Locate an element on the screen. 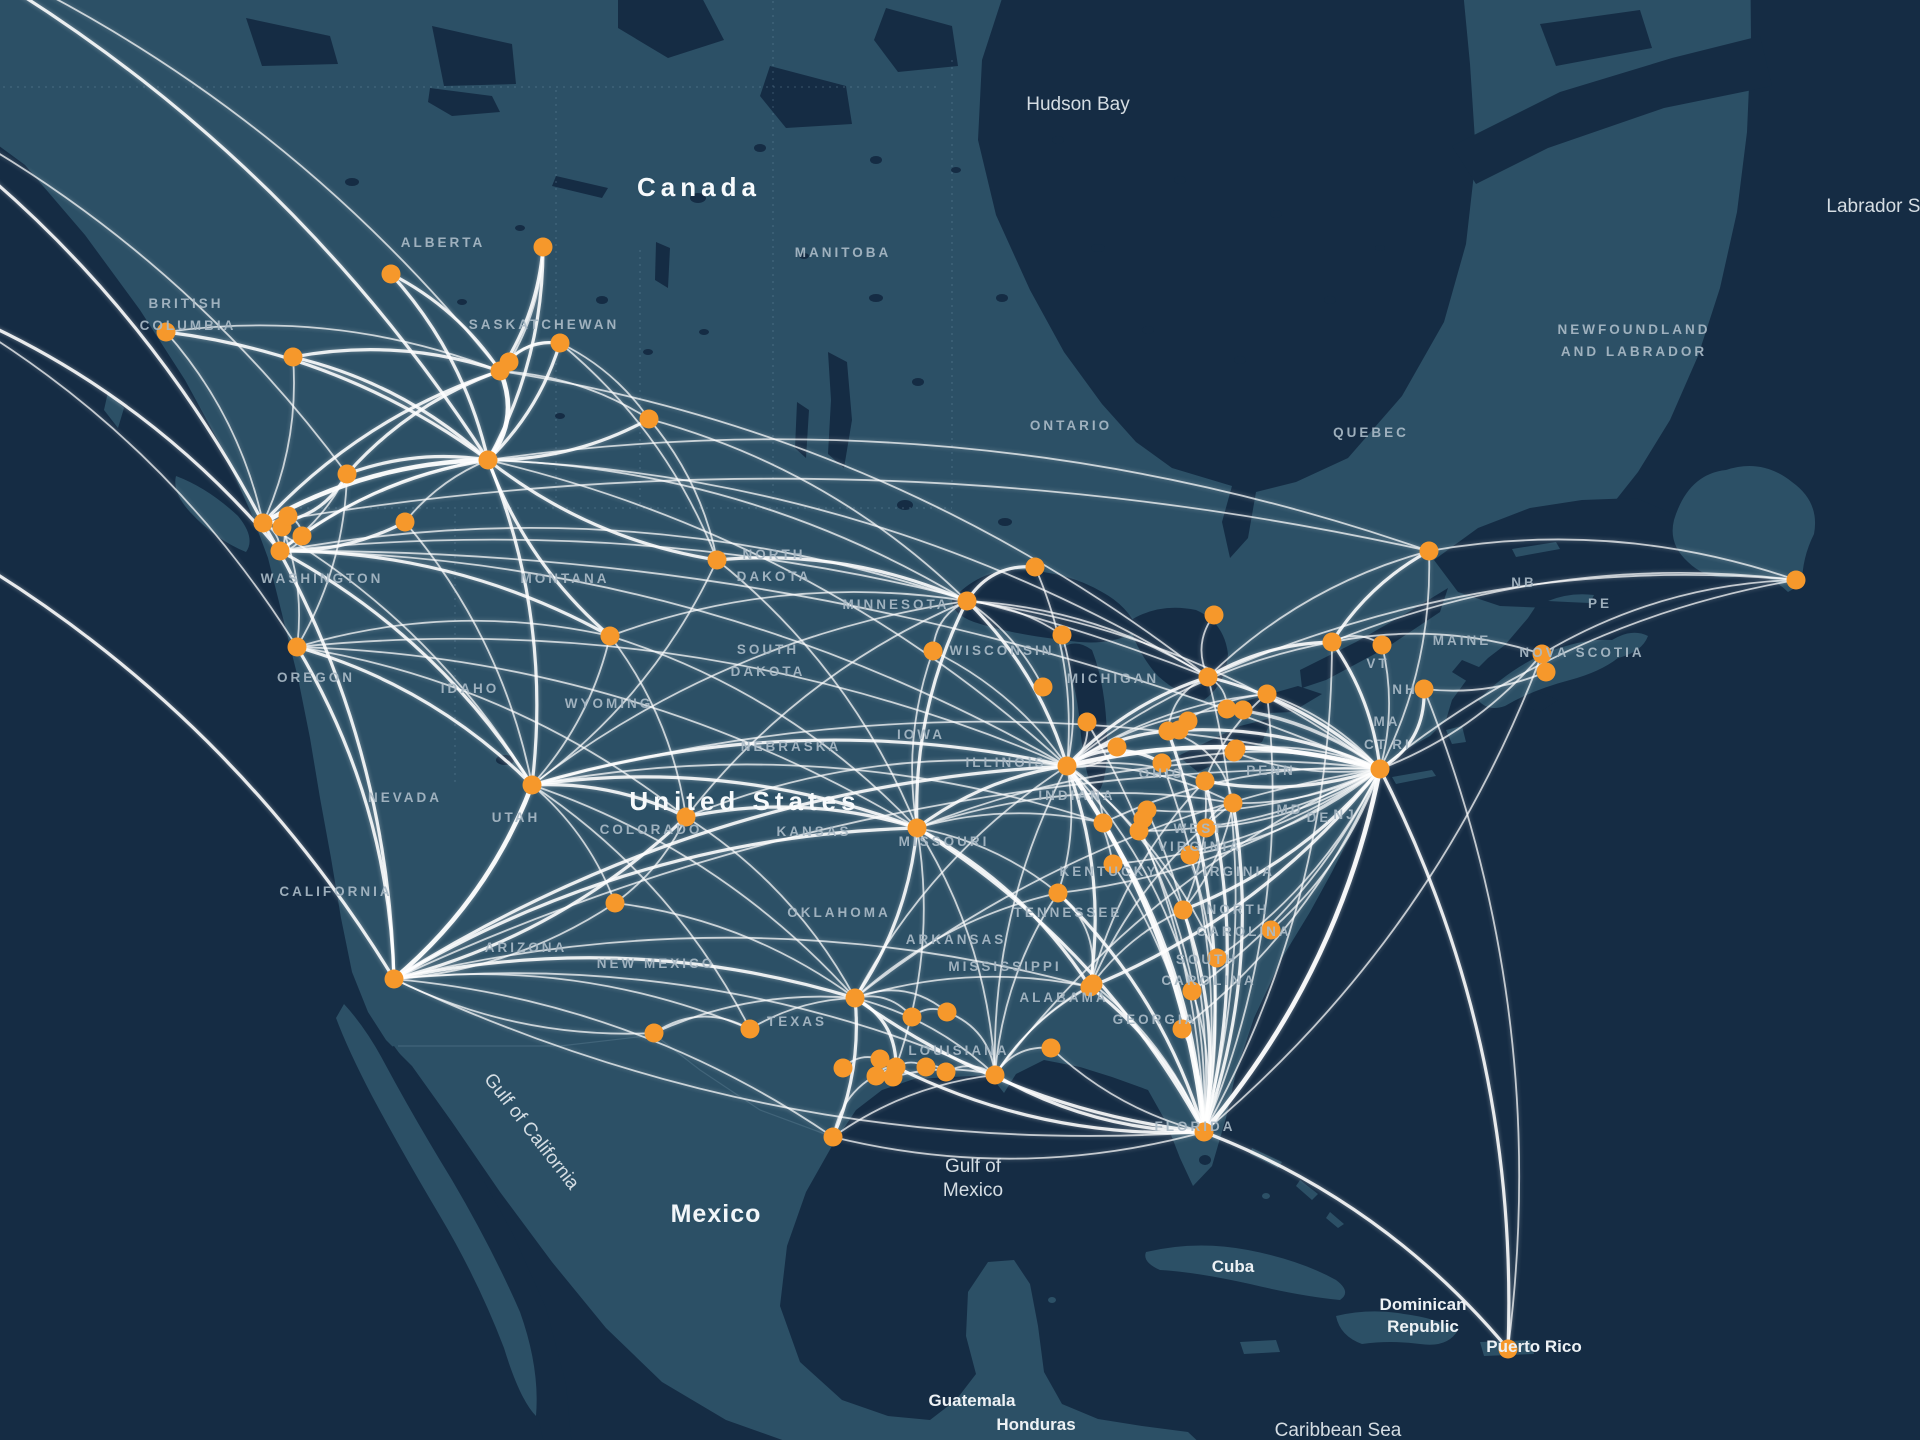 The height and width of the screenshot is (1440, 1920). map-label: Mexico is located at coordinates (973, 1190).